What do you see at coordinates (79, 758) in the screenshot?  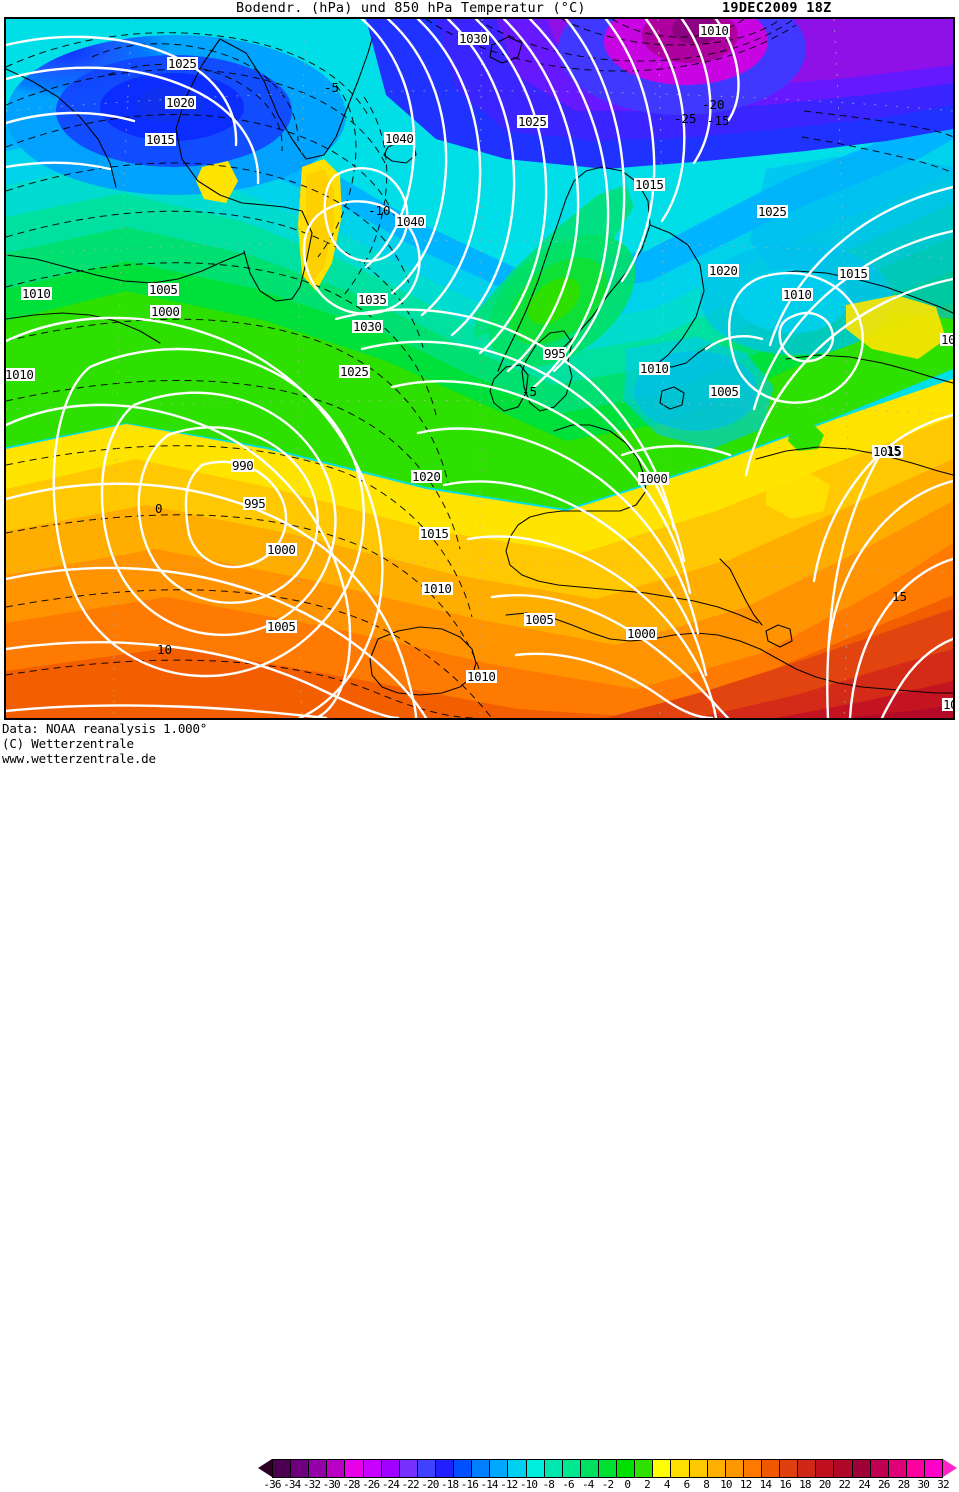 I see `website-line: www.wetterzentrale.de` at bounding box center [79, 758].